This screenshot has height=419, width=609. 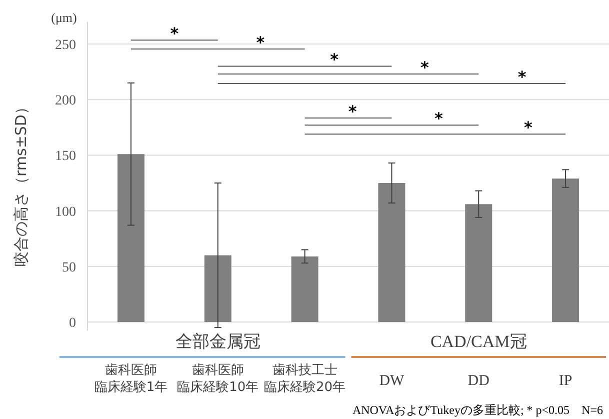 What do you see at coordinates (65, 156) in the screenshot?
I see `y-tick-label: 150` at bounding box center [65, 156].